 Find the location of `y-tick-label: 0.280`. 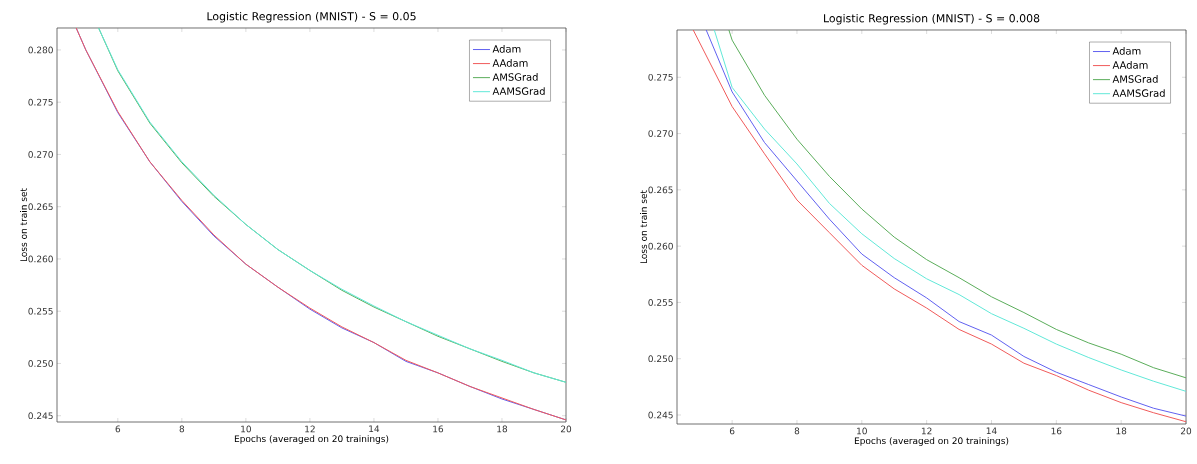

y-tick-label: 0.280 is located at coordinates (40, 50).